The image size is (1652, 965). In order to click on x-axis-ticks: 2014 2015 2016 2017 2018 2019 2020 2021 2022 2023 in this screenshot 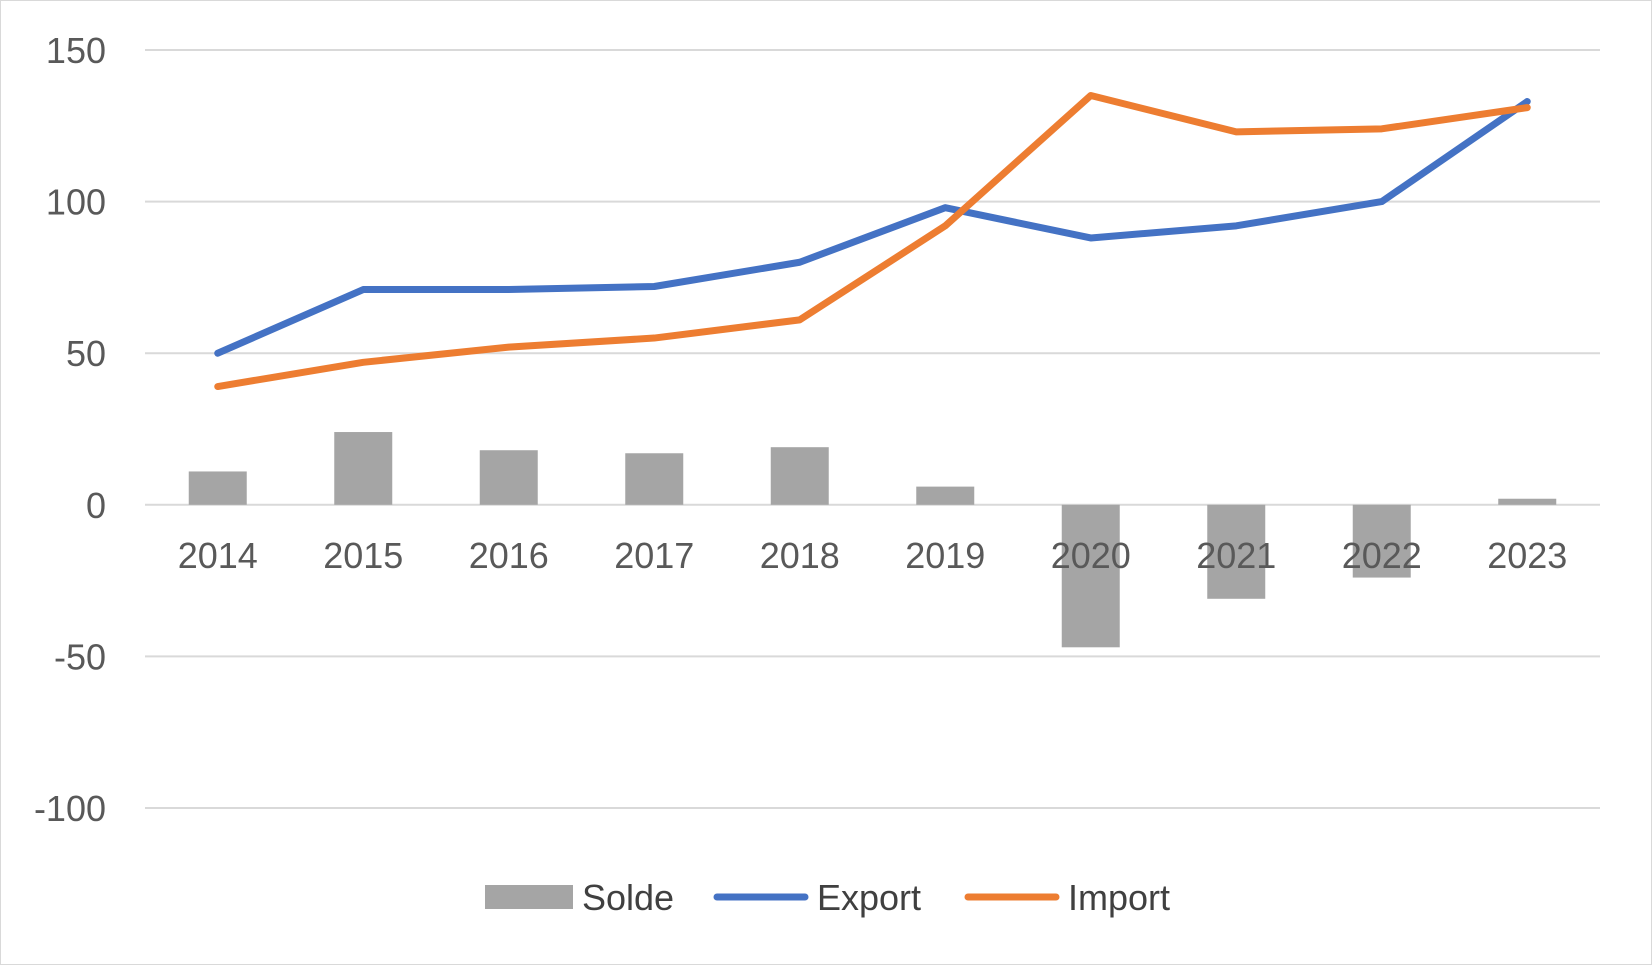, I will do `click(873, 555)`.